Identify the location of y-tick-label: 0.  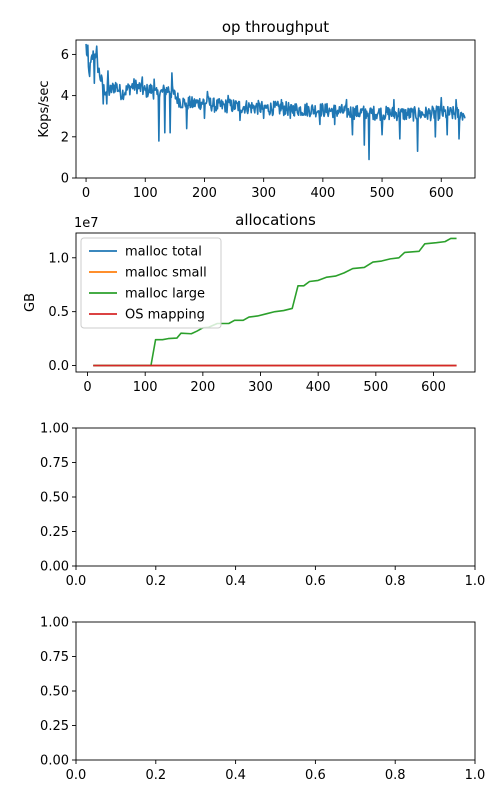
(65, 179).